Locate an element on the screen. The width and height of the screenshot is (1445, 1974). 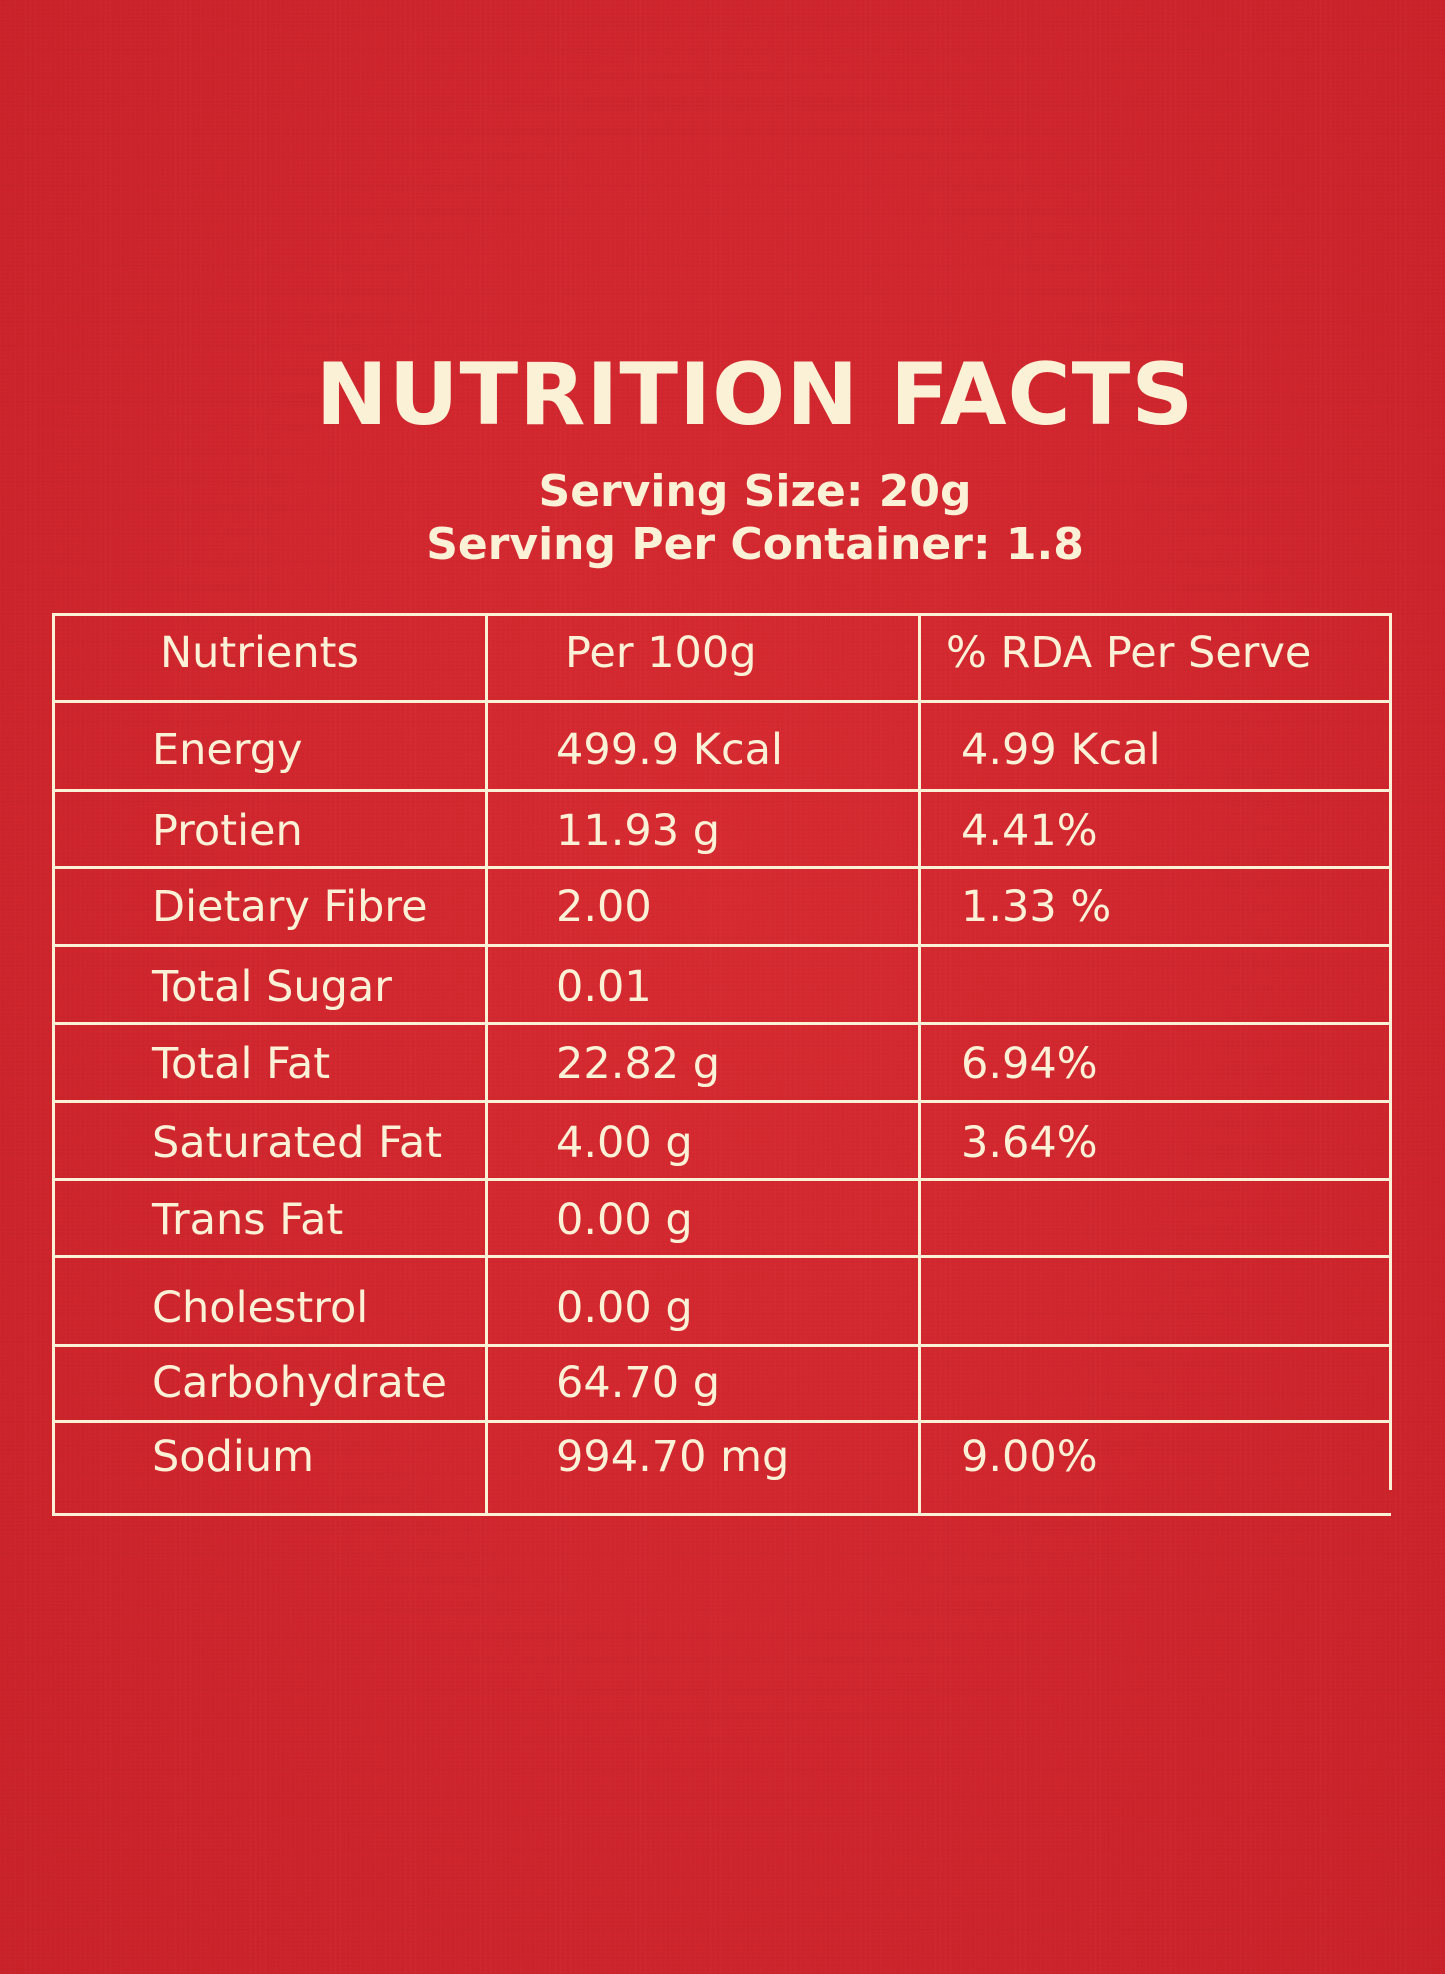
nutrient-name: Sodium is located at coordinates (233, 1457).